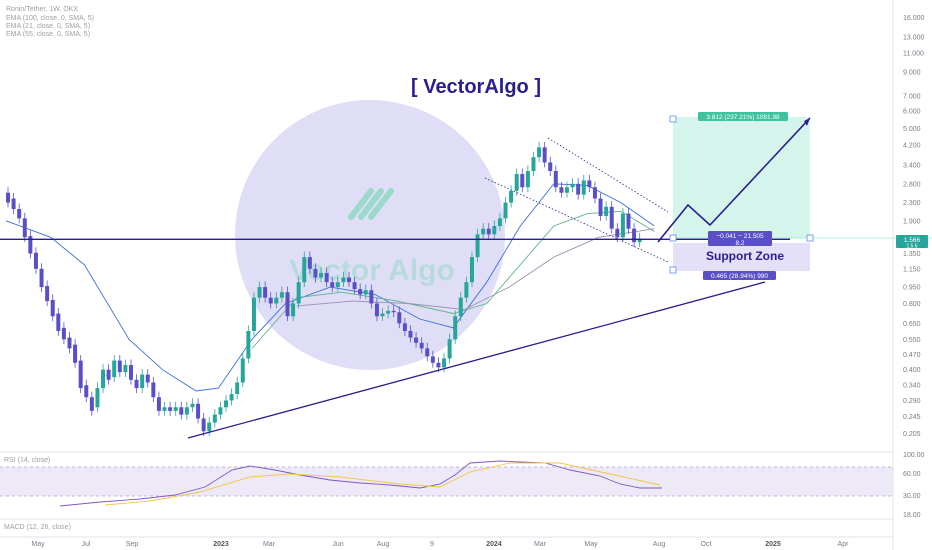 Image resolution: width=932 pixels, height=550 pixels. I want to click on y-tick-2: 11.000, so click(913, 54).